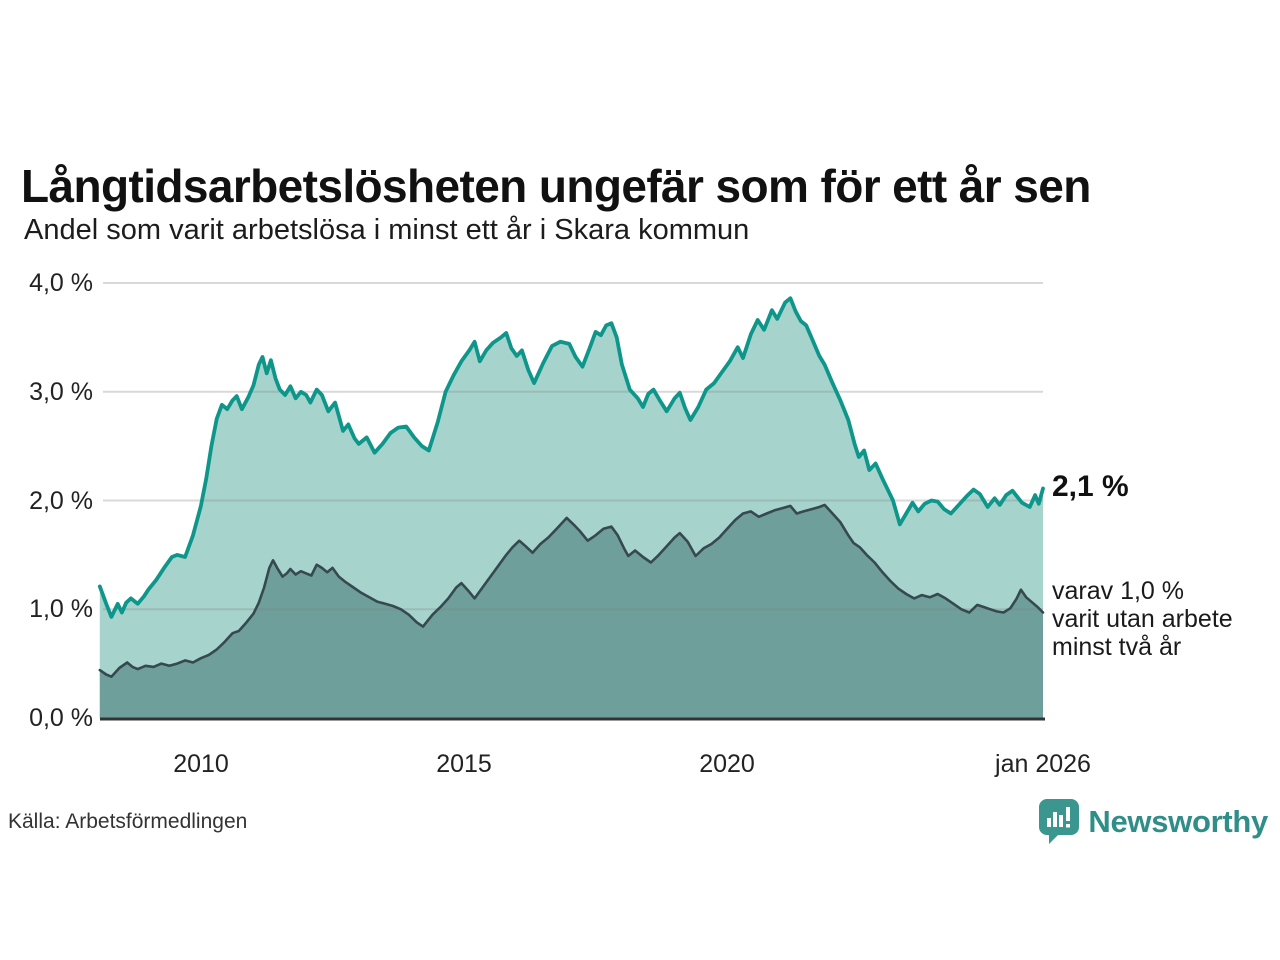  Describe the element at coordinates (1118, 590) in the screenshot. I see `annotation-line: varav 1,0 %` at that location.